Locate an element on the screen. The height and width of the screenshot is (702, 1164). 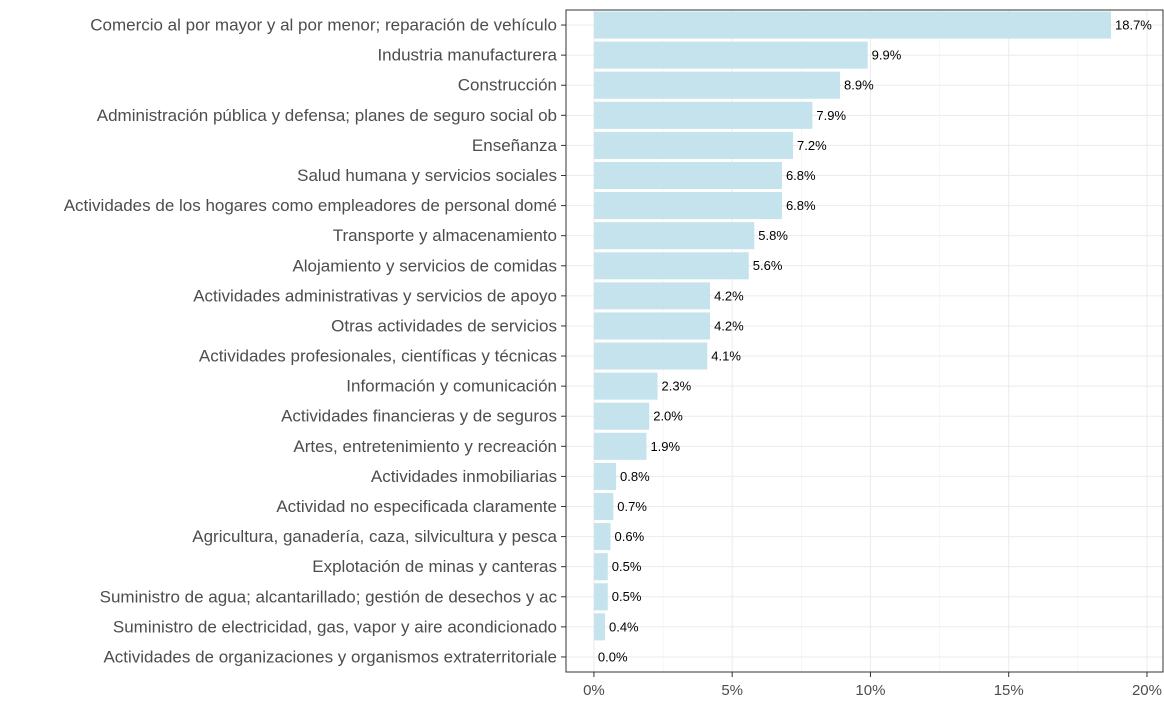
value-label: 0.8% is located at coordinates (635, 476).